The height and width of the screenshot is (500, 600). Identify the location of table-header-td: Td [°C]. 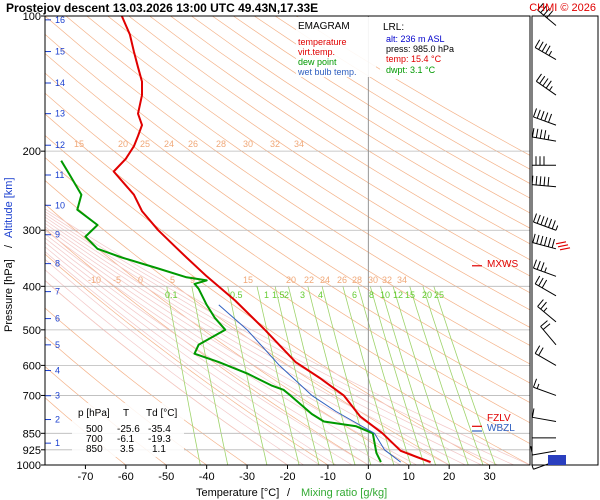
(161, 413).